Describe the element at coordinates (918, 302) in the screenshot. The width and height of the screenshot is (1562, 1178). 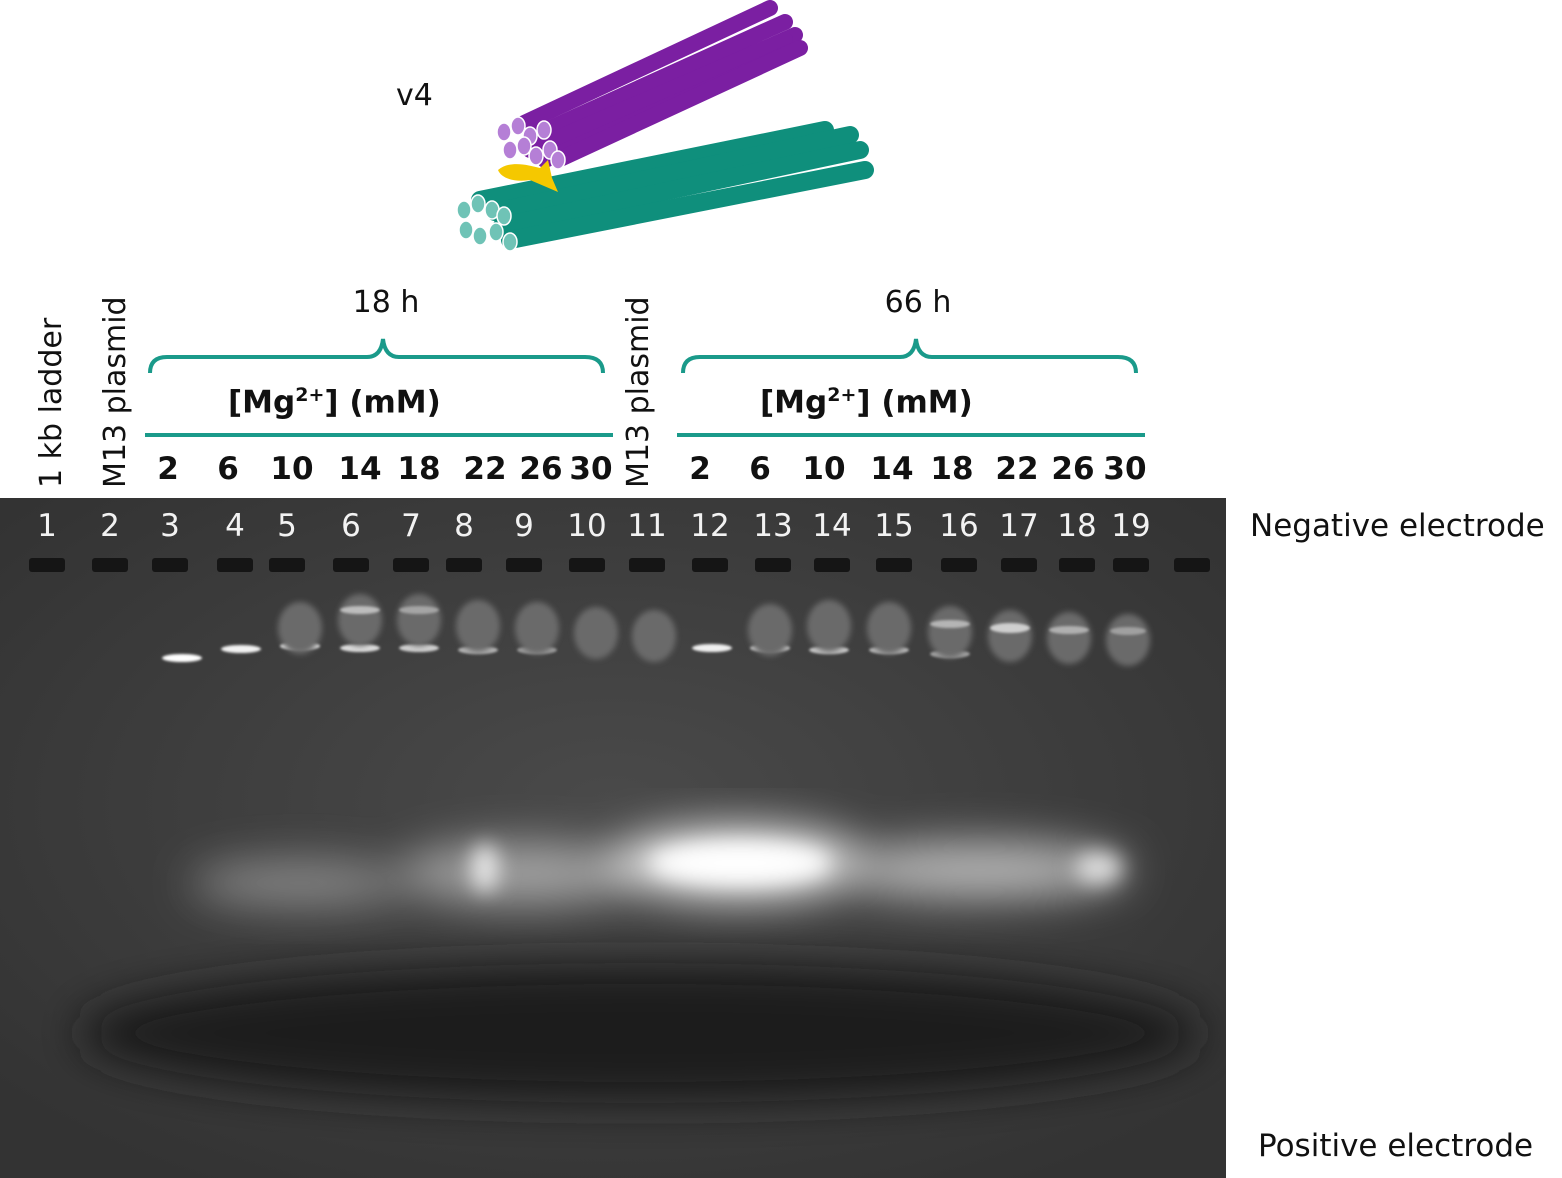
I see `time-label-66h: 66 h` at that location.